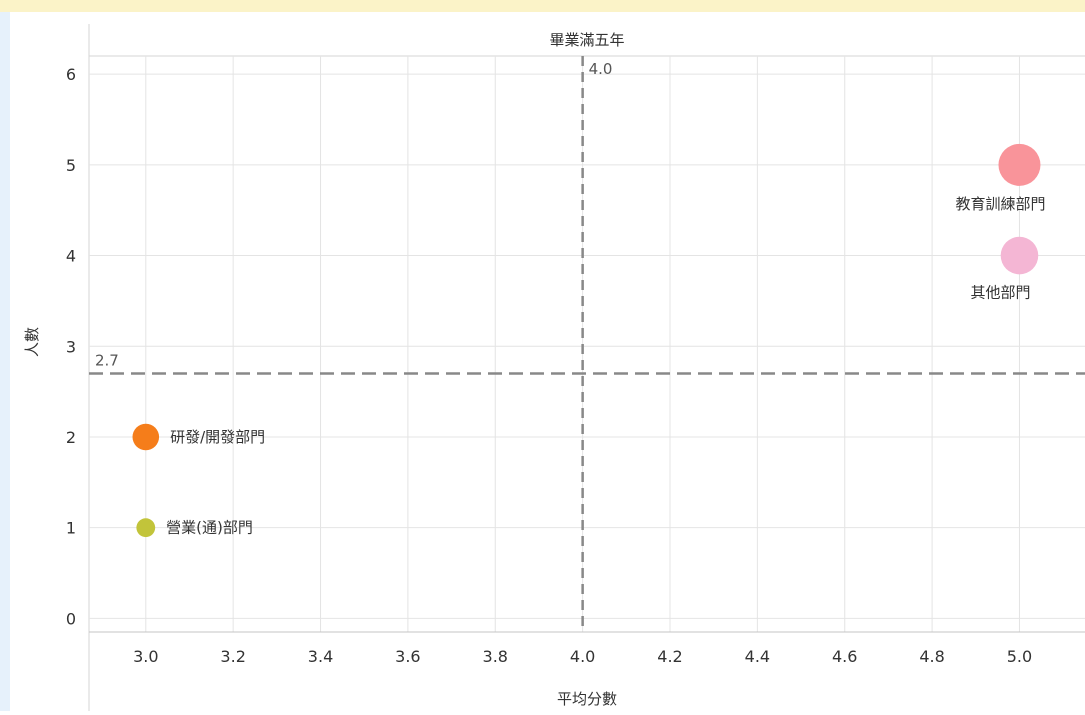  Describe the element at coordinates (407, 656) in the screenshot. I see `x-tick-label: 3.6` at that location.